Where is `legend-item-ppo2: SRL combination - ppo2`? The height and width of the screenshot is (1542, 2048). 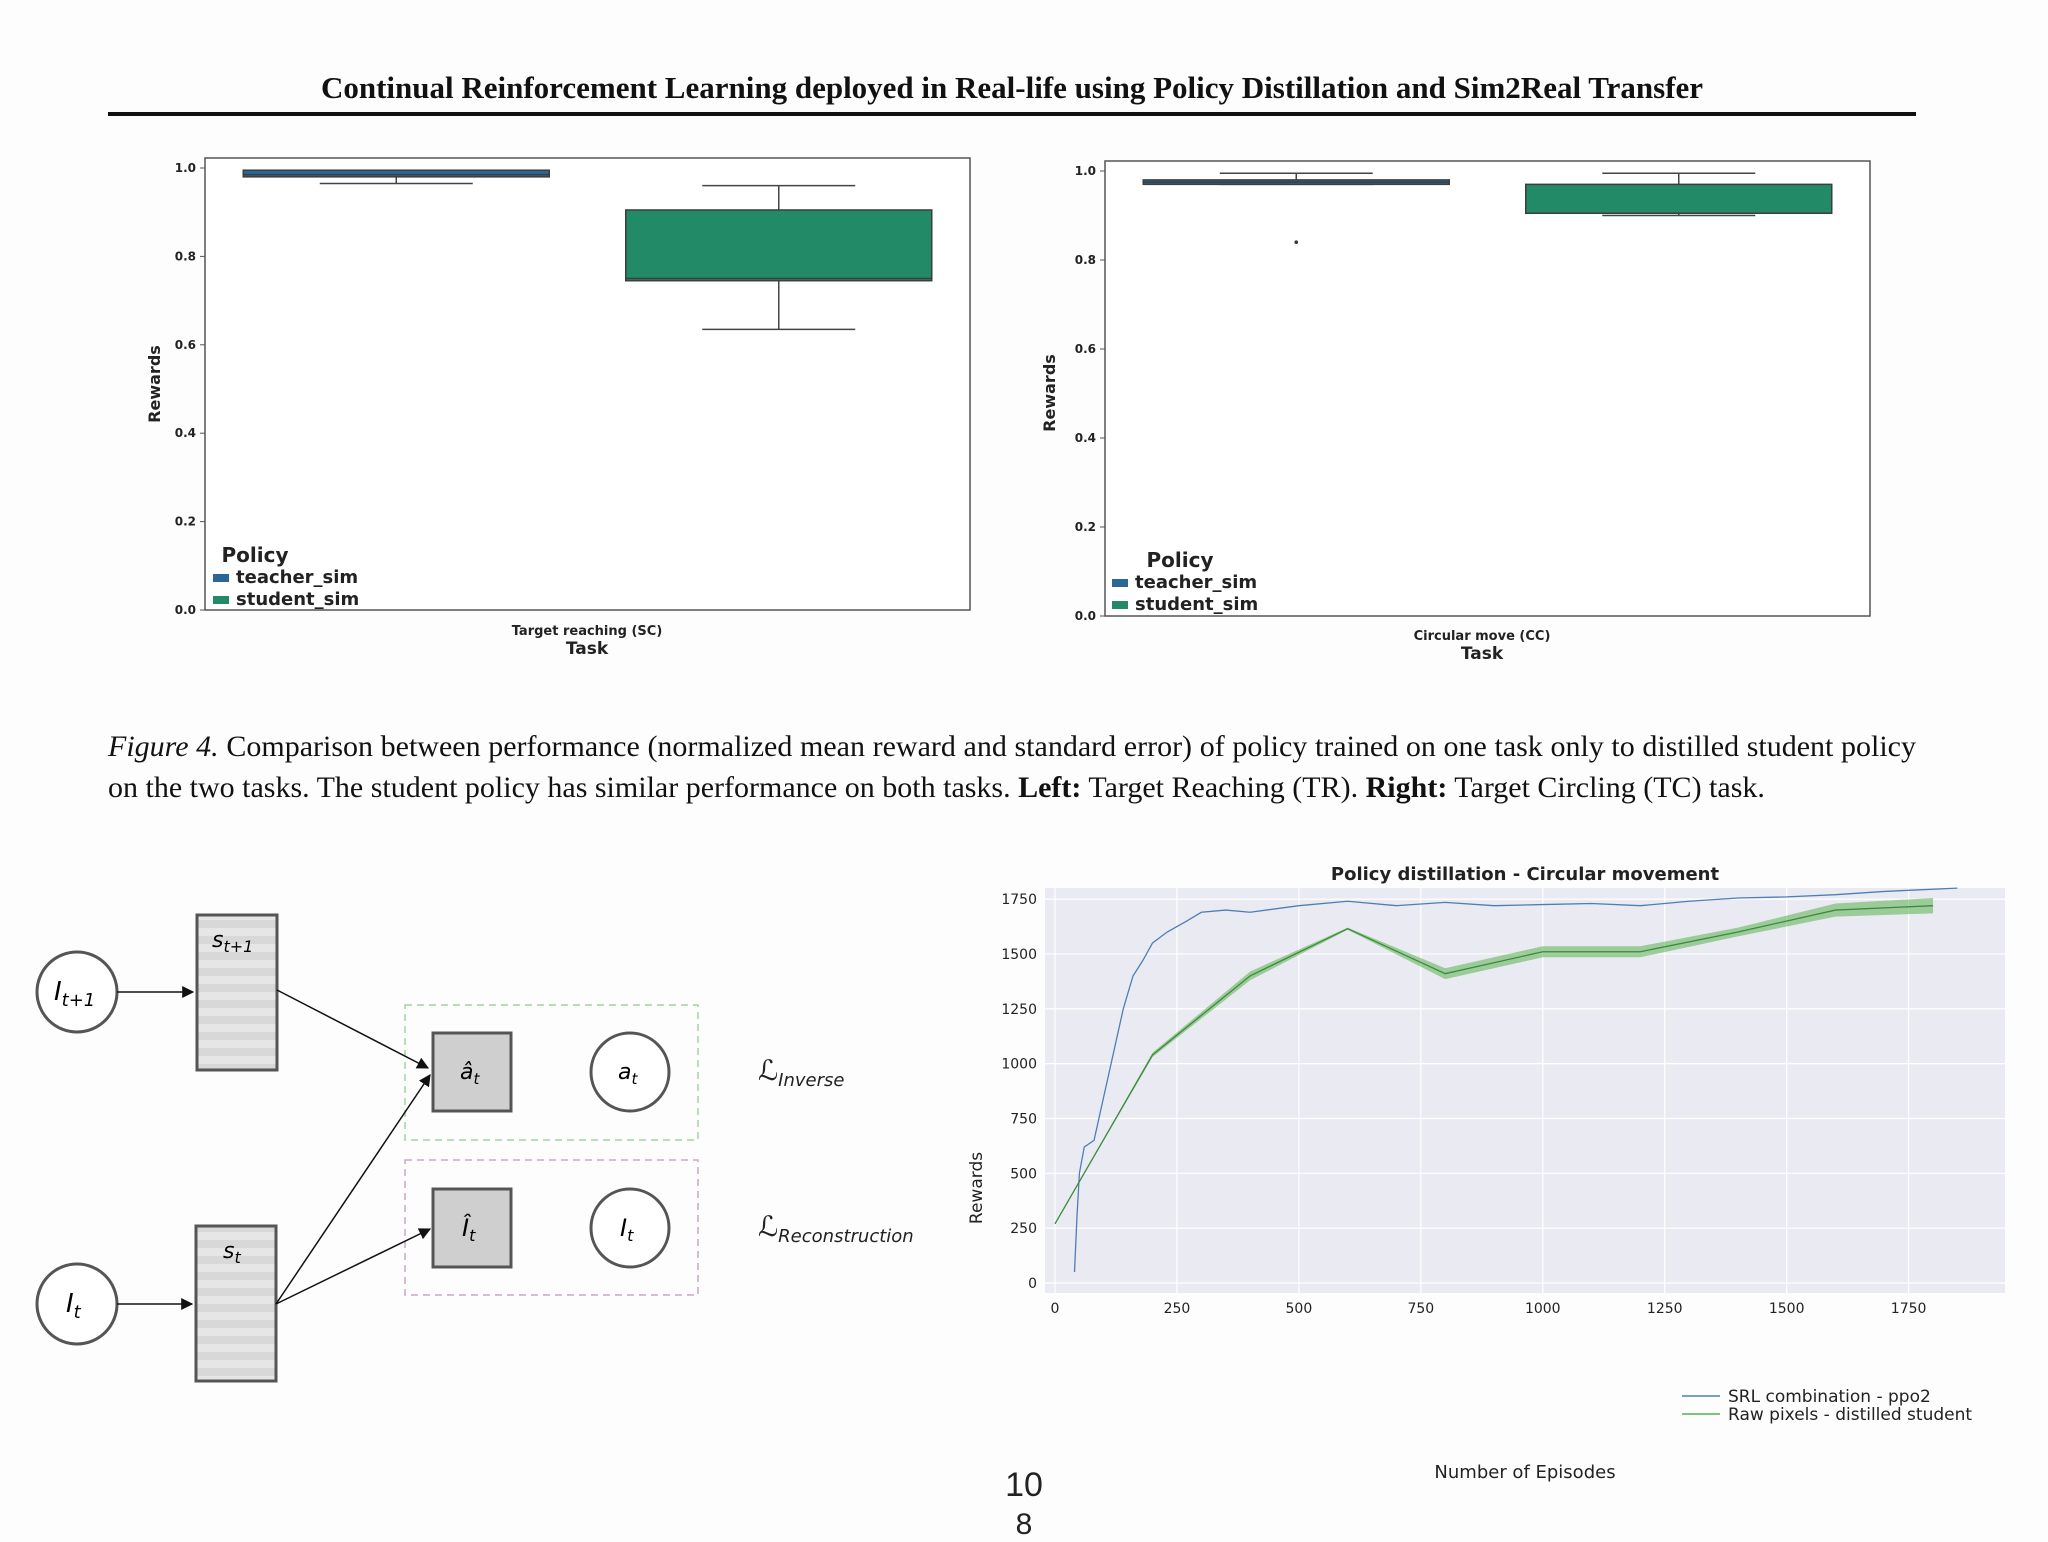
legend-item-ppo2: SRL combination - ppo2 is located at coordinates (1829, 1397).